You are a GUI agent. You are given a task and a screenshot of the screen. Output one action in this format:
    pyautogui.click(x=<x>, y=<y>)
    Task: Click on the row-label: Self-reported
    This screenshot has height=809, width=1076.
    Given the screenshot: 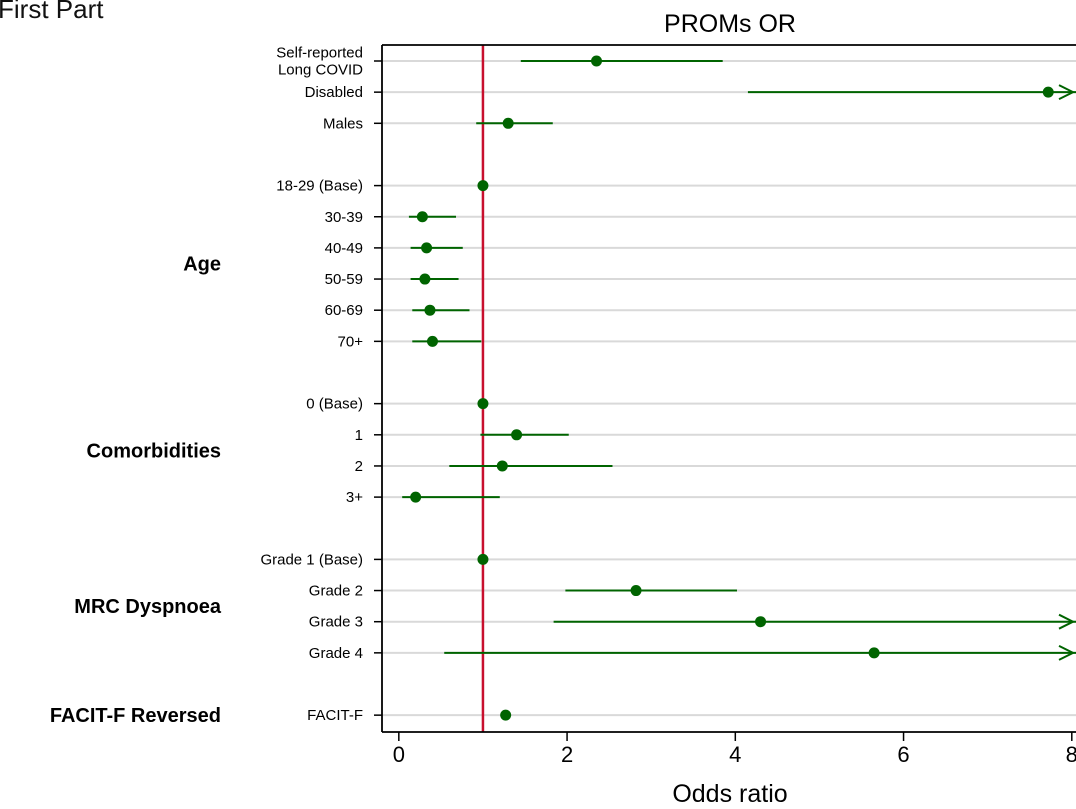 What is the action you would take?
    pyautogui.click(x=319, y=53)
    